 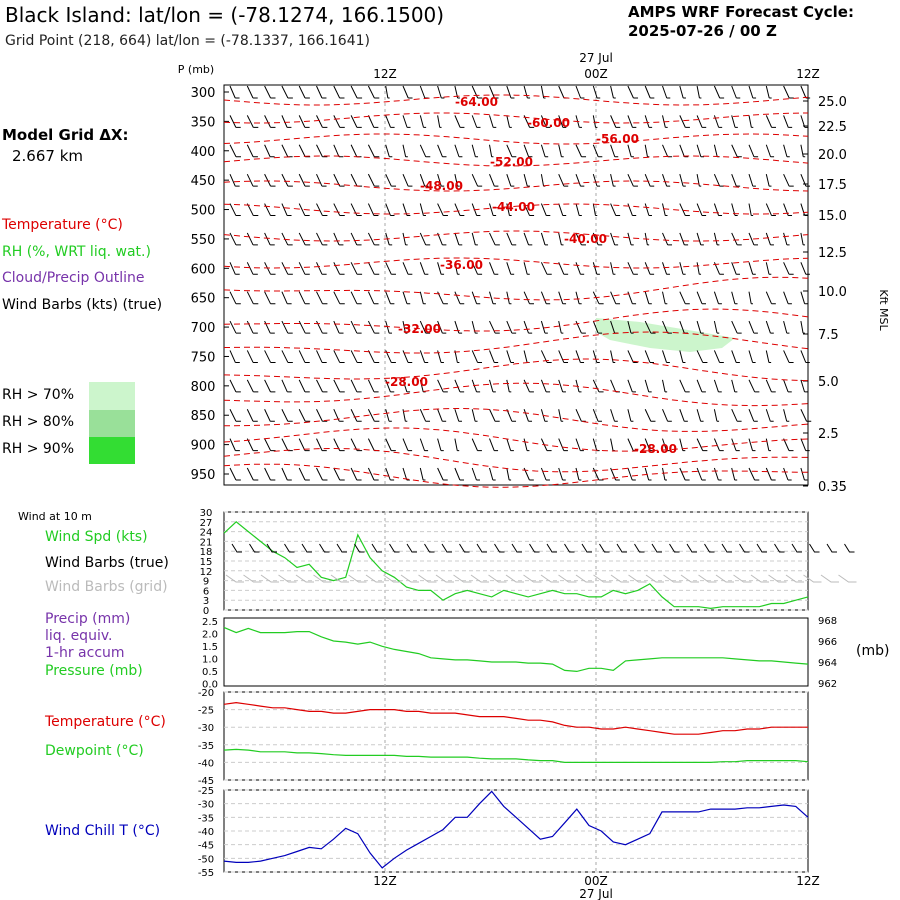 What do you see at coordinates (206, 513) in the screenshot?
I see `wind-speed-tick-label: 30` at bounding box center [206, 513].